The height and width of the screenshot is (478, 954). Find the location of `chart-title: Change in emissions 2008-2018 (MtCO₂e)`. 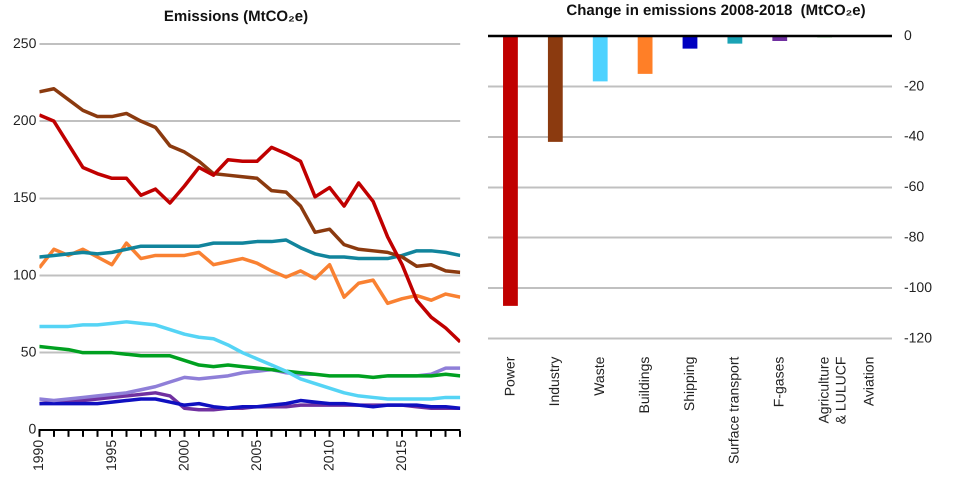

chart-title: Change in emissions 2008-2018 (MtCO₂e) is located at coordinates (716, 11).